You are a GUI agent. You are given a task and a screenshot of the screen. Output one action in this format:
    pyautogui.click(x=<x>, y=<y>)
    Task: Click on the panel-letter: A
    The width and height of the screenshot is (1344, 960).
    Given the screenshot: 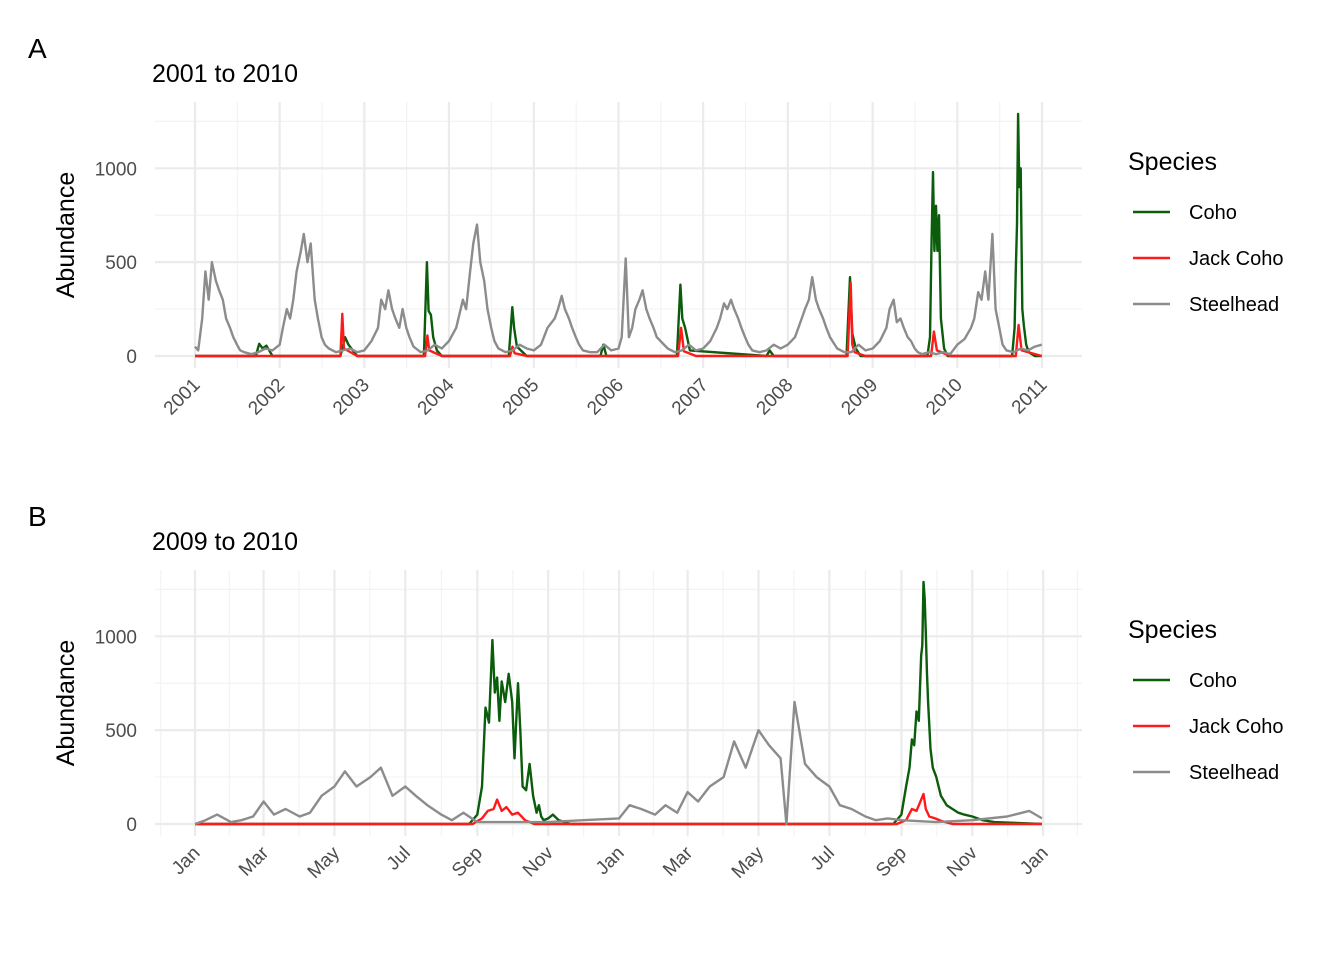 What is the action you would take?
    pyautogui.click(x=37, y=48)
    